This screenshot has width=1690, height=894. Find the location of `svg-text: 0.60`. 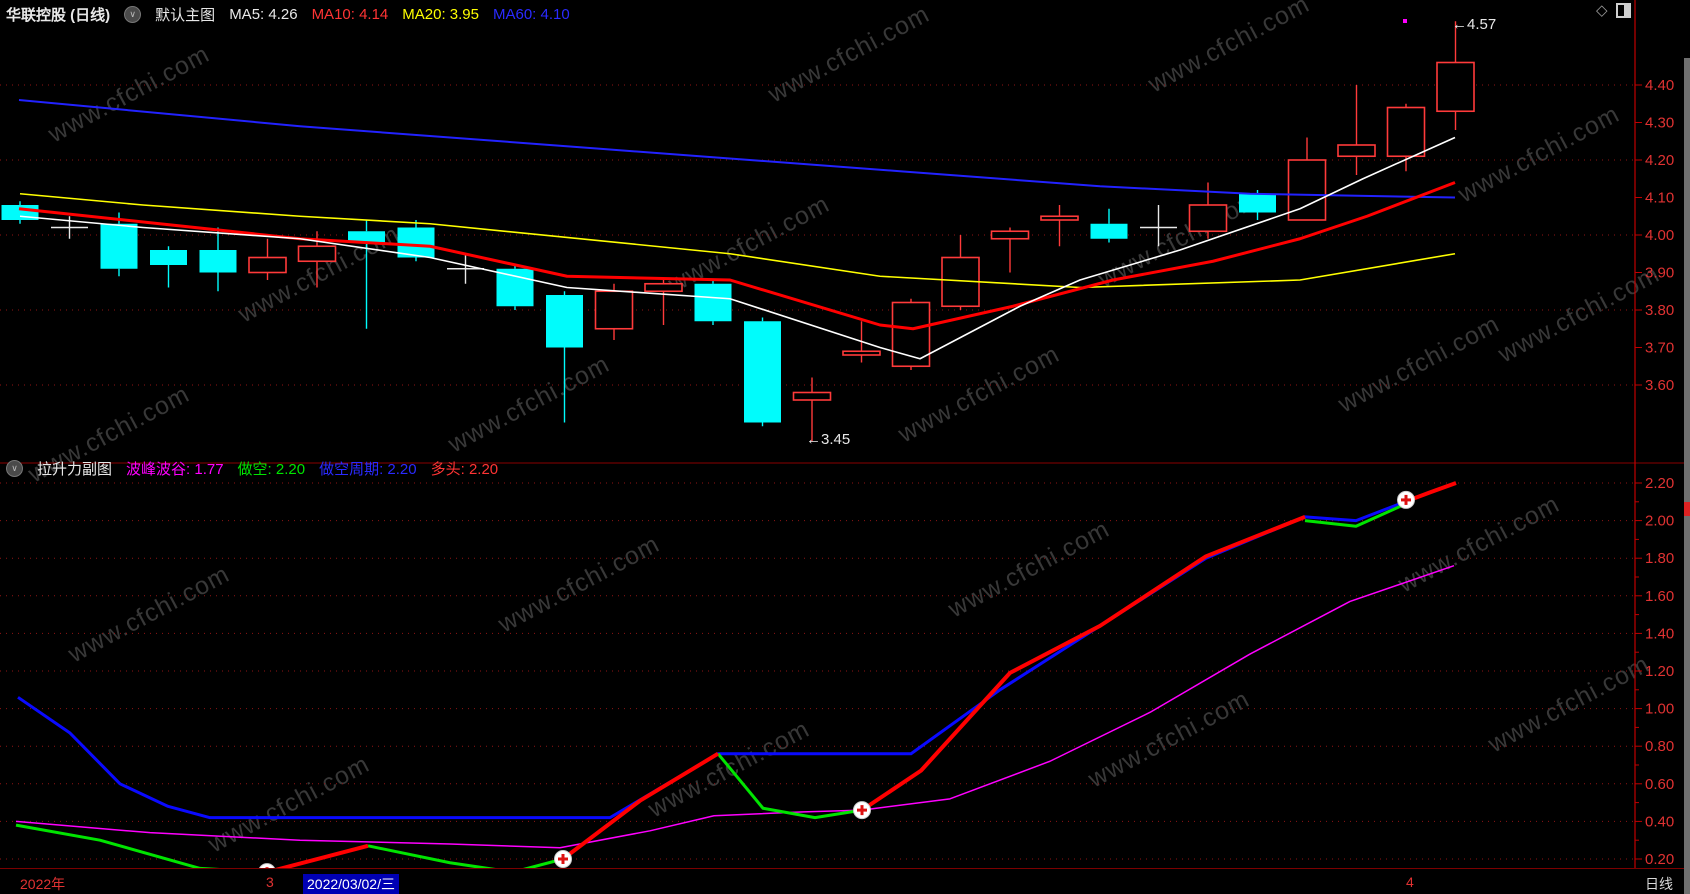

svg-text: 0.60 is located at coordinates (1659, 784).